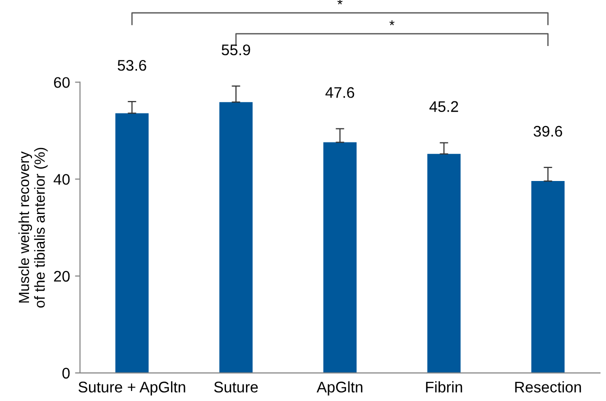  Describe the element at coordinates (66, 373) in the screenshot. I see `y-tick-label: 0` at that location.